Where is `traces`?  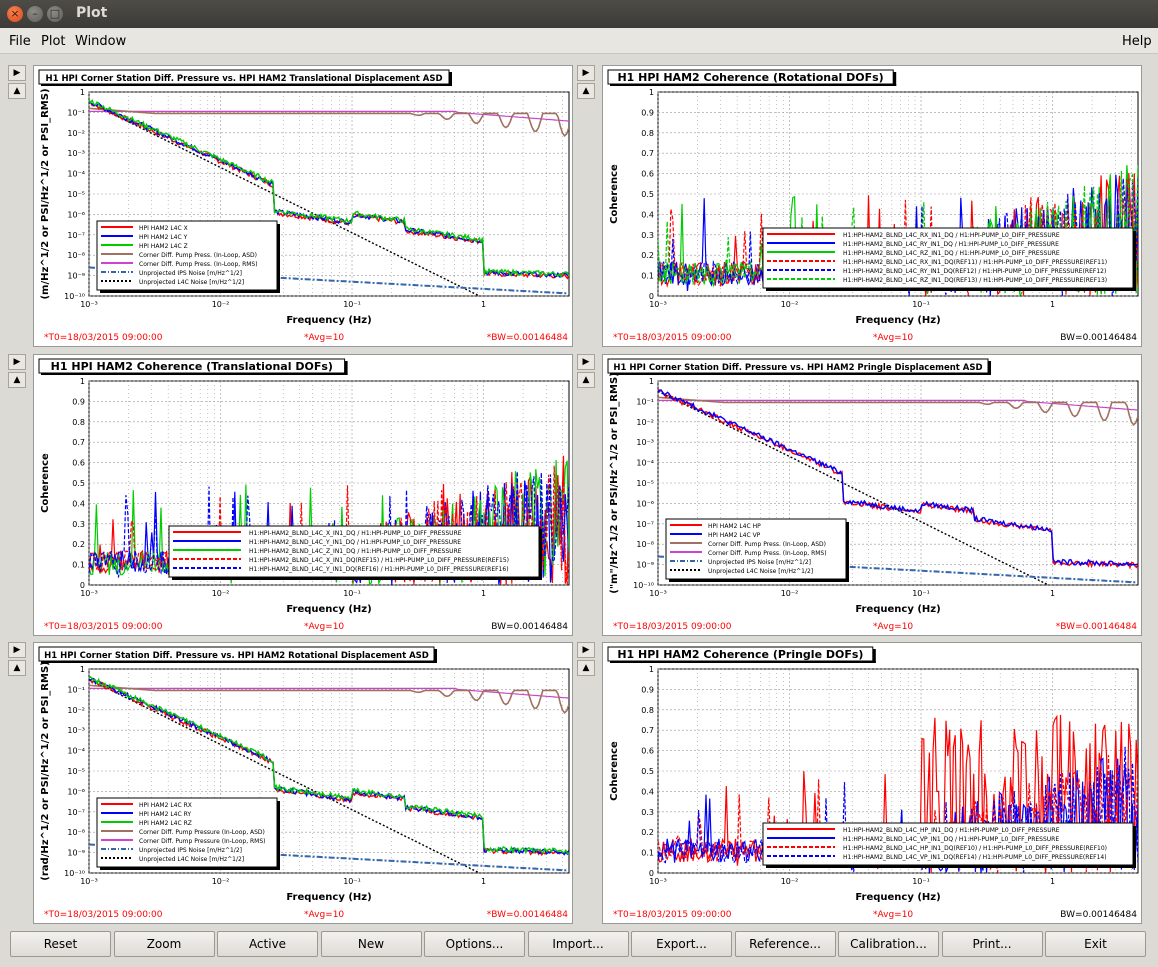 traces is located at coordinates (329, 774).